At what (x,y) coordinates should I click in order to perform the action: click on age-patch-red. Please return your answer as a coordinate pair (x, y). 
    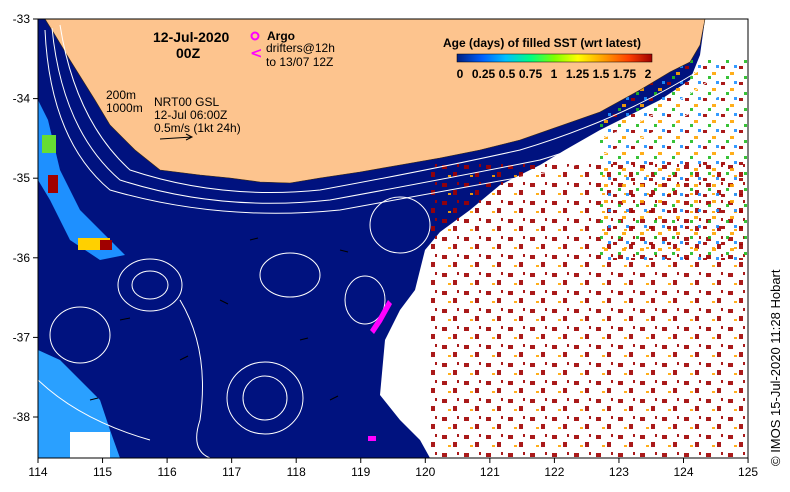
    Looking at the image, I should click on (53, 184).